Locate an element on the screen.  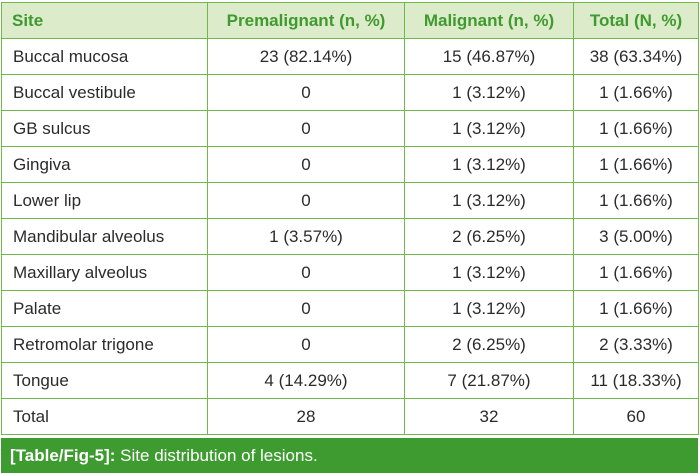
header-total: Total (N, %) is located at coordinates (636, 20).